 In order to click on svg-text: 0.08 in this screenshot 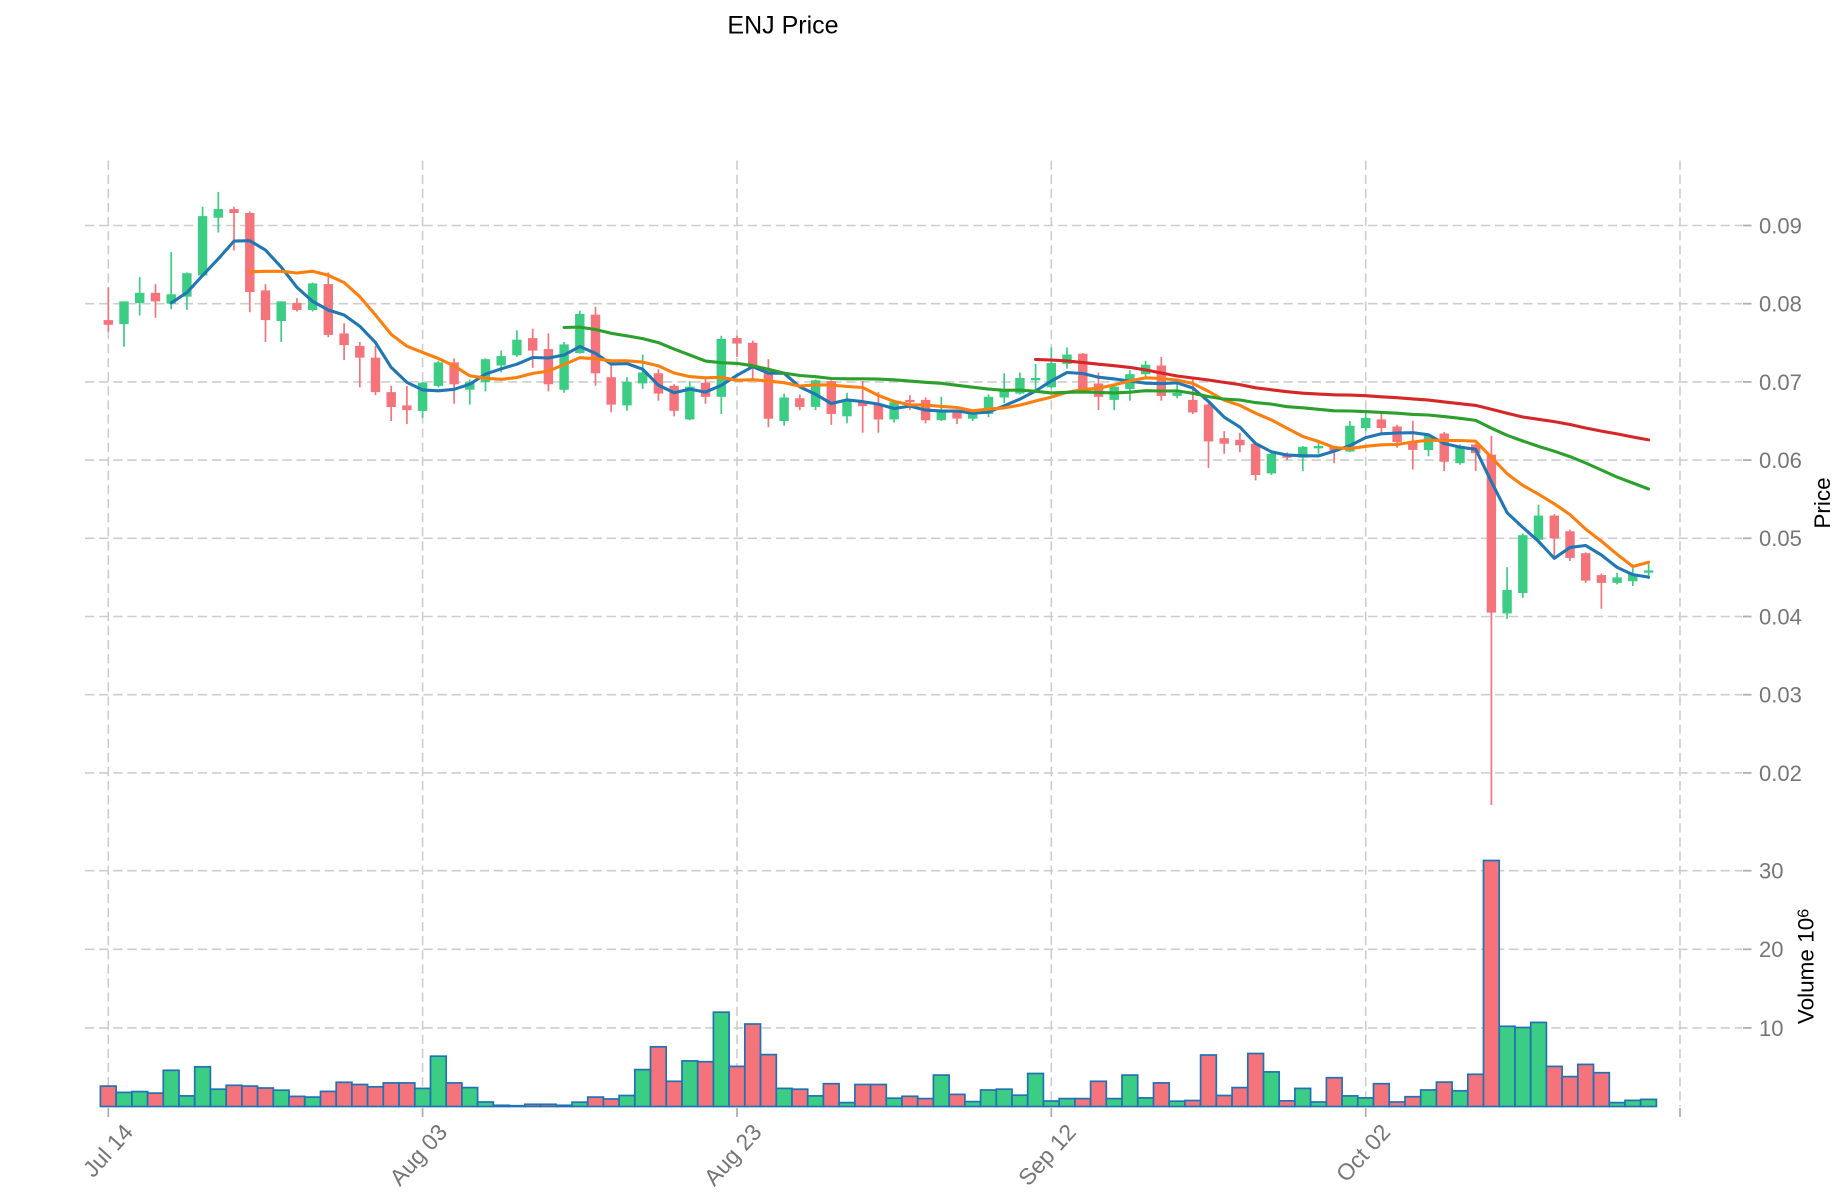, I will do `click(1780, 304)`.